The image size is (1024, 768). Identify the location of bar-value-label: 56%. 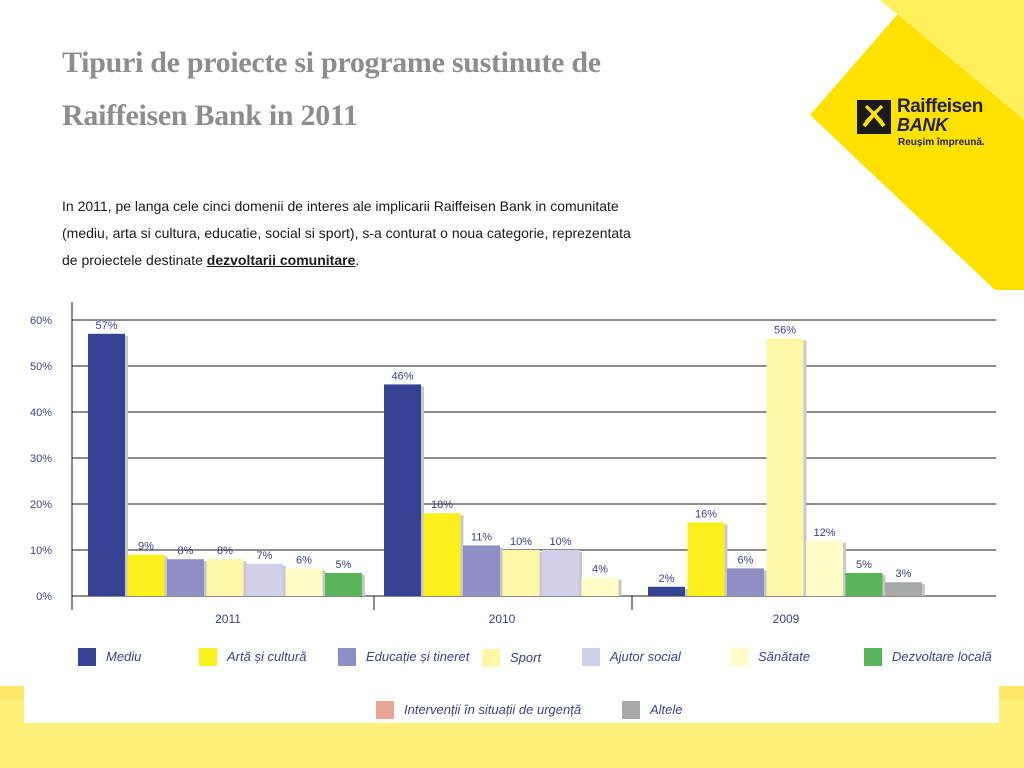
(785, 330).